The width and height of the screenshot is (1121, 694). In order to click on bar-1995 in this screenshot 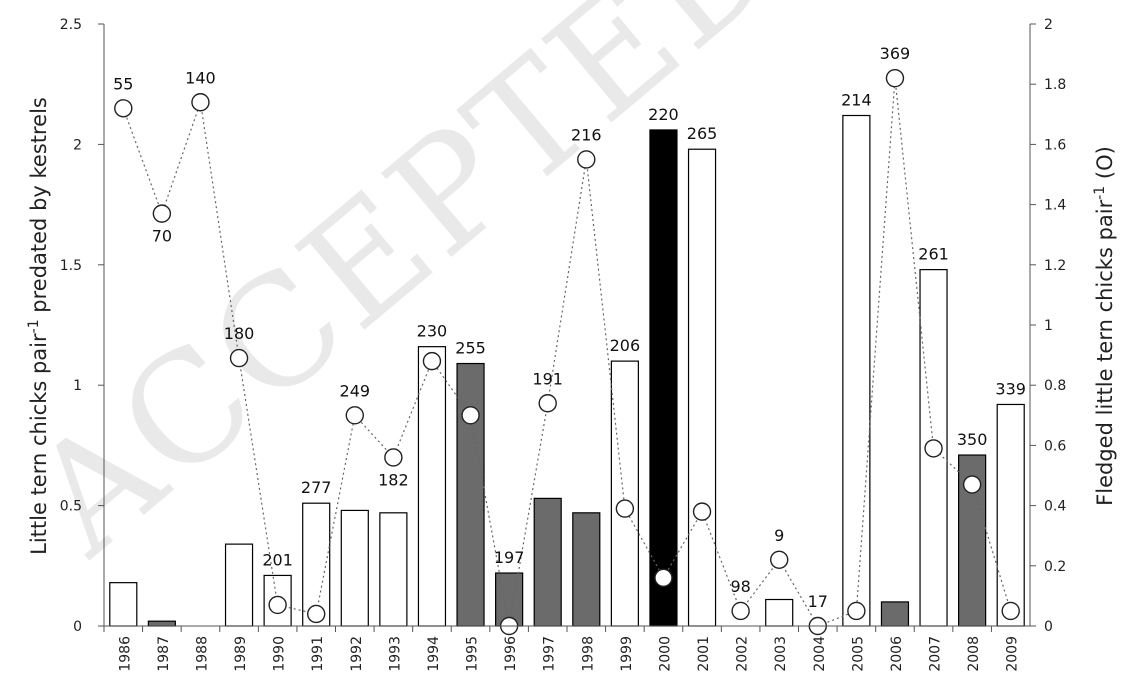, I will do `click(470, 494)`.